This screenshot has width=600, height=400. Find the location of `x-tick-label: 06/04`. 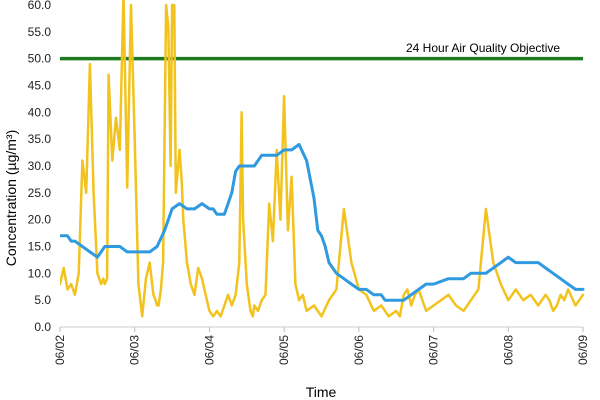

x-tick-label: 06/04 is located at coordinates (209, 350).